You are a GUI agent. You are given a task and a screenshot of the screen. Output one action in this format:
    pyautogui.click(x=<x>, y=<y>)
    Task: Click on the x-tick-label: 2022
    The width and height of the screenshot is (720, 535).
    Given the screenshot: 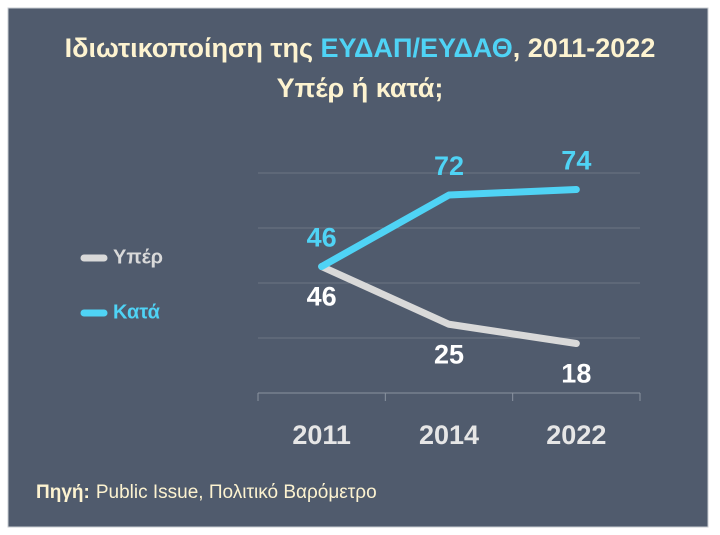 What is the action you would take?
    pyautogui.click(x=576, y=435)
    